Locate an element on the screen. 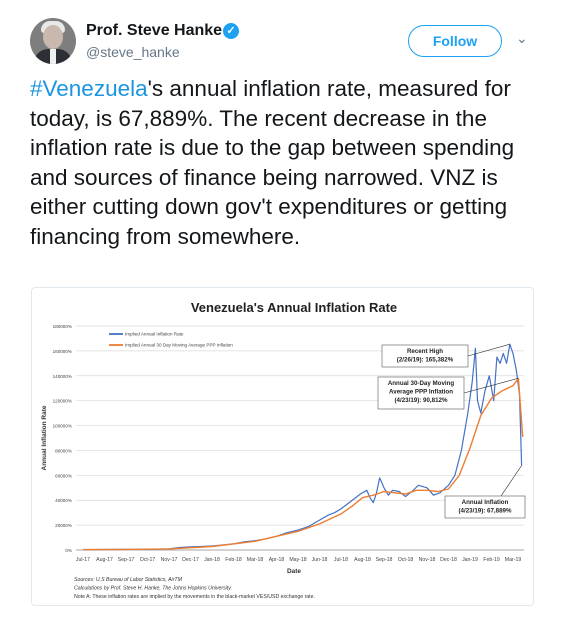 Image resolution: width=564 pixels, height=621 pixels. y-axis-label: Annual Inflation Rate is located at coordinates (44, 437).